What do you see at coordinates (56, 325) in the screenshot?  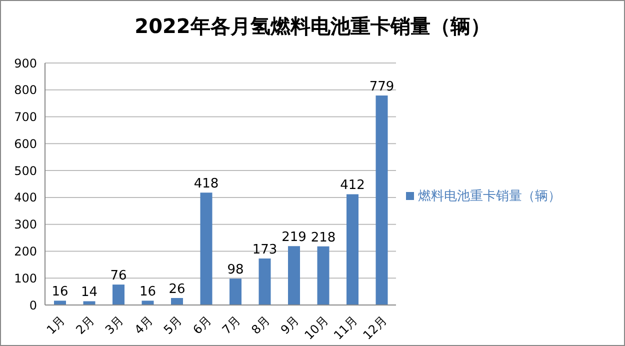 I see `x-tick-label: 1月` at bounding box center [56, 325].